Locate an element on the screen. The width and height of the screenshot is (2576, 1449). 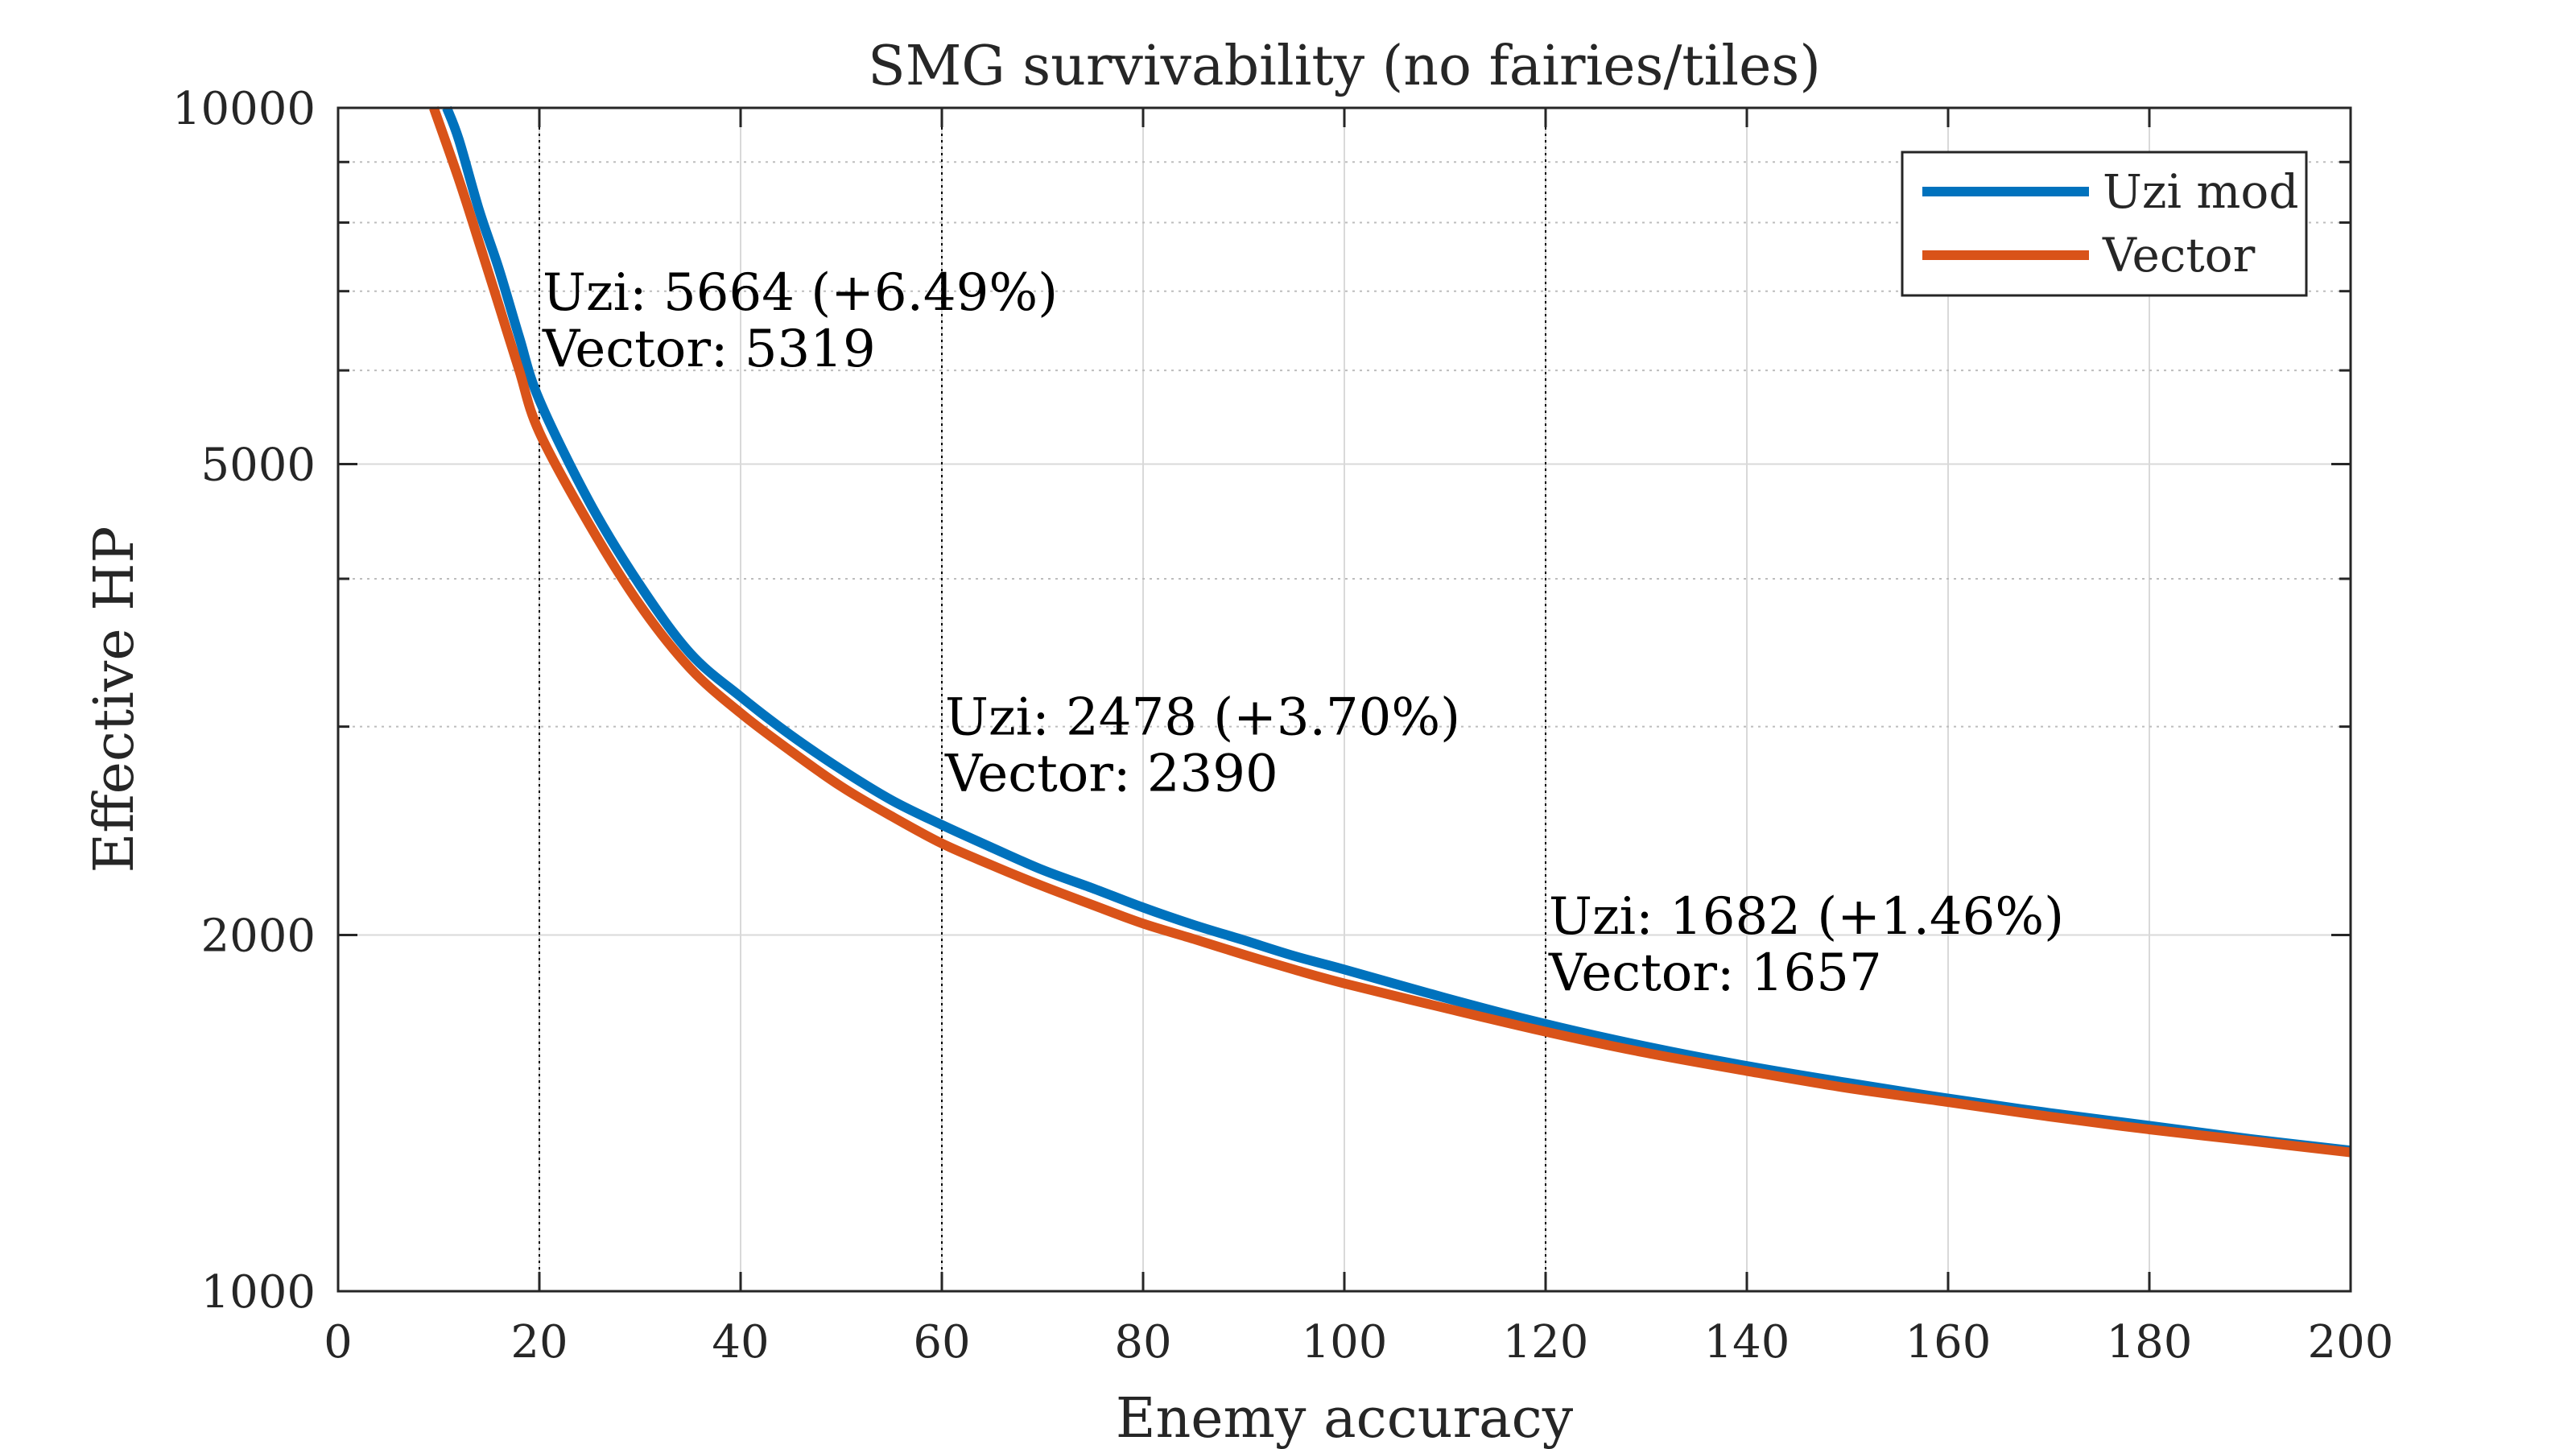
annotation-vector: Vector: 5319 is located at coordinates (709, 349).